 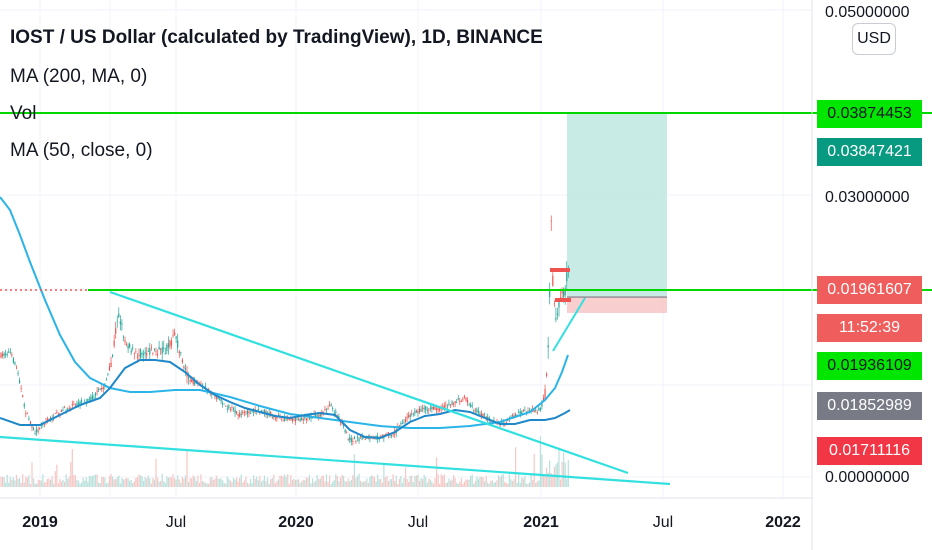 What do you see at coordinates (874, 39) in the screenshot?
I see `currency-button: USD` at bounding box center [874, 39].